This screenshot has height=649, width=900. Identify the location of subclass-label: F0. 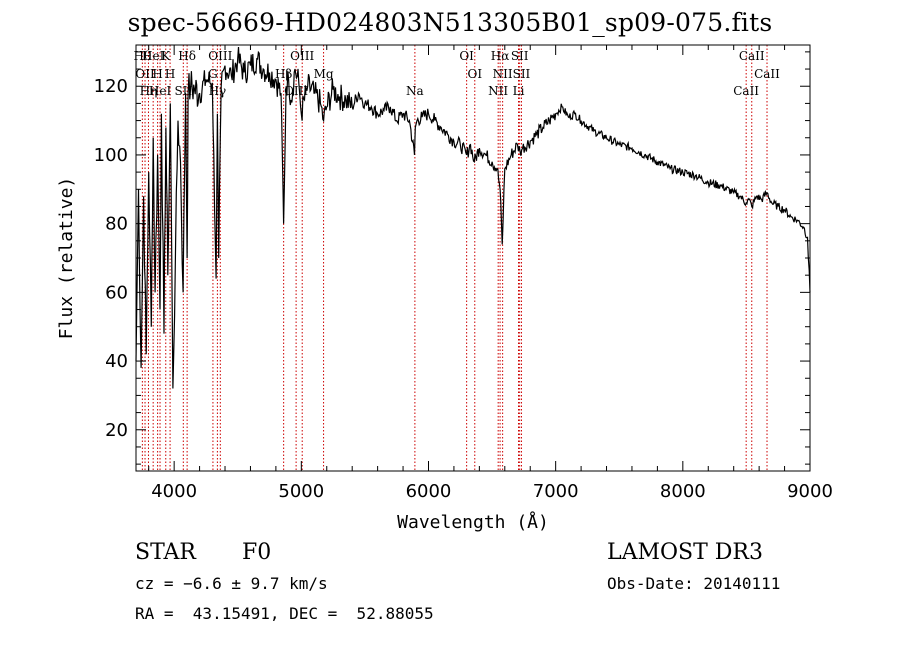
(257, 552).